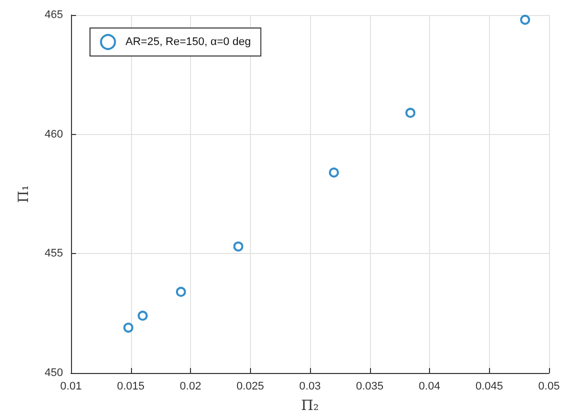  What do you see at coordinates (71, 386) in the screenshot?
I see `x-tick-label: 0.01` at bounding box center [71, 386].